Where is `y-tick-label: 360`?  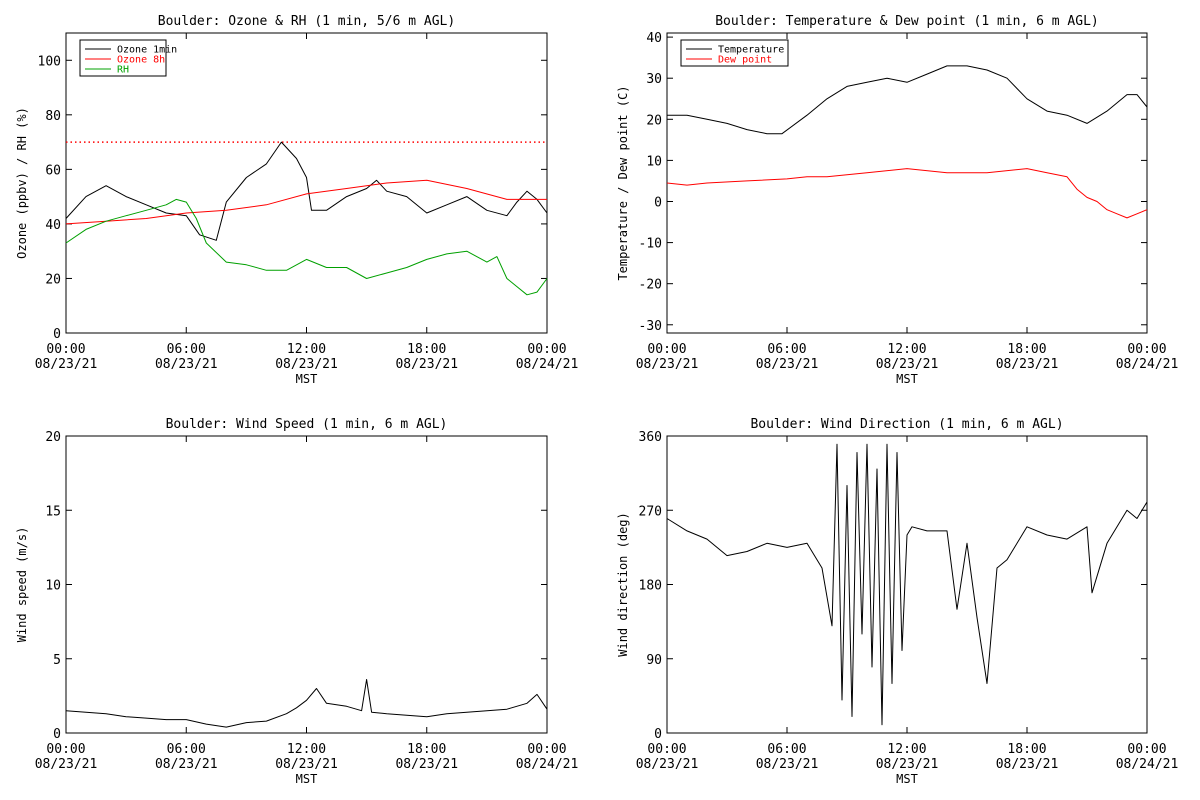 y-tick-label: 360 is located at coordinates (650, 437).